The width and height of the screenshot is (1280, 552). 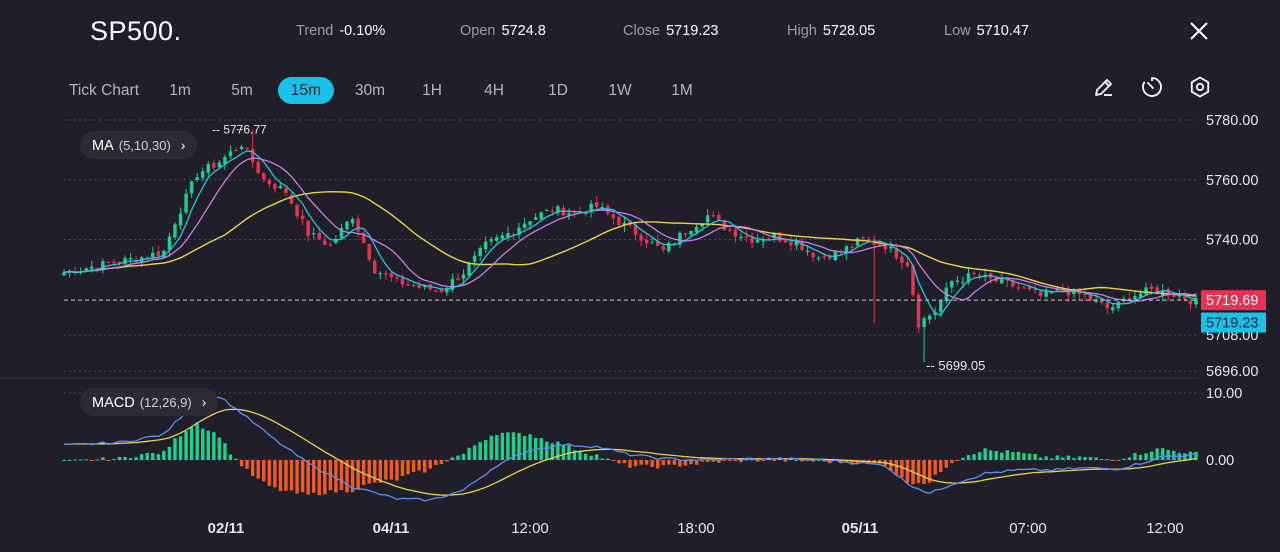 What do you see at coordinates (362, 31) in the screenshot?
I see `stat-value: -0.10%` at bounding box center [362, 31].